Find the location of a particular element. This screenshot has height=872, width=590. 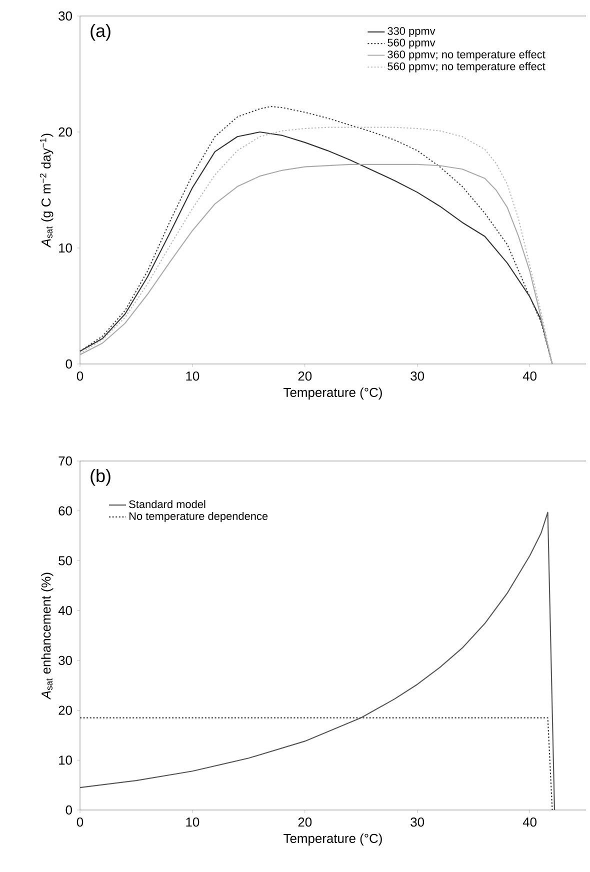

y-tick-label: 50 is located at coordinates (65, 561).